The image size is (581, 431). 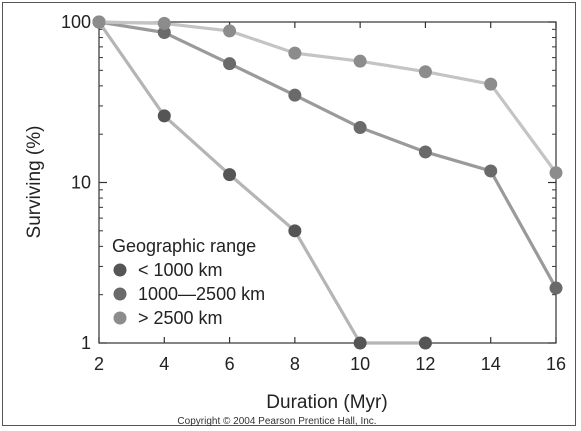 I want to click on legend-entry: < 1000 km, so click(x=180, y=270).